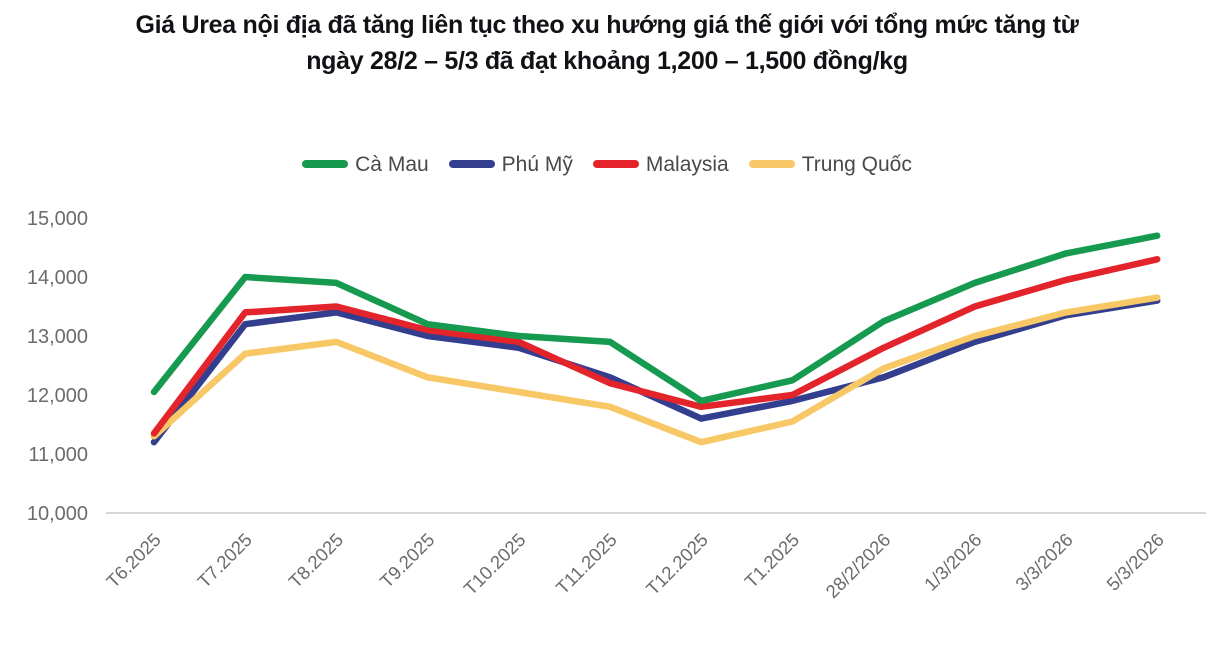 The image size is (1214, 646). I want to click on x-axis-label: T12.2025, so click(677, 564).